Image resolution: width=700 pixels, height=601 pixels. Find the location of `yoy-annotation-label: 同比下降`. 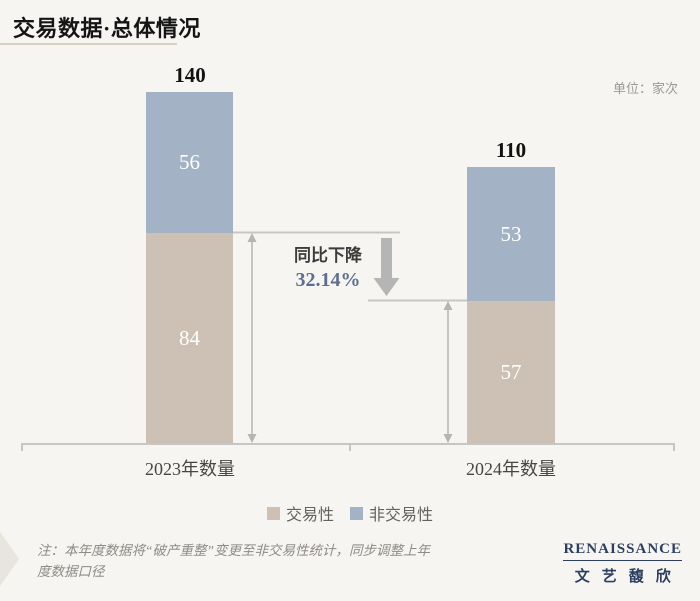

yoy-annotation-label: 同比下降 is located at coordinates (328, 255).